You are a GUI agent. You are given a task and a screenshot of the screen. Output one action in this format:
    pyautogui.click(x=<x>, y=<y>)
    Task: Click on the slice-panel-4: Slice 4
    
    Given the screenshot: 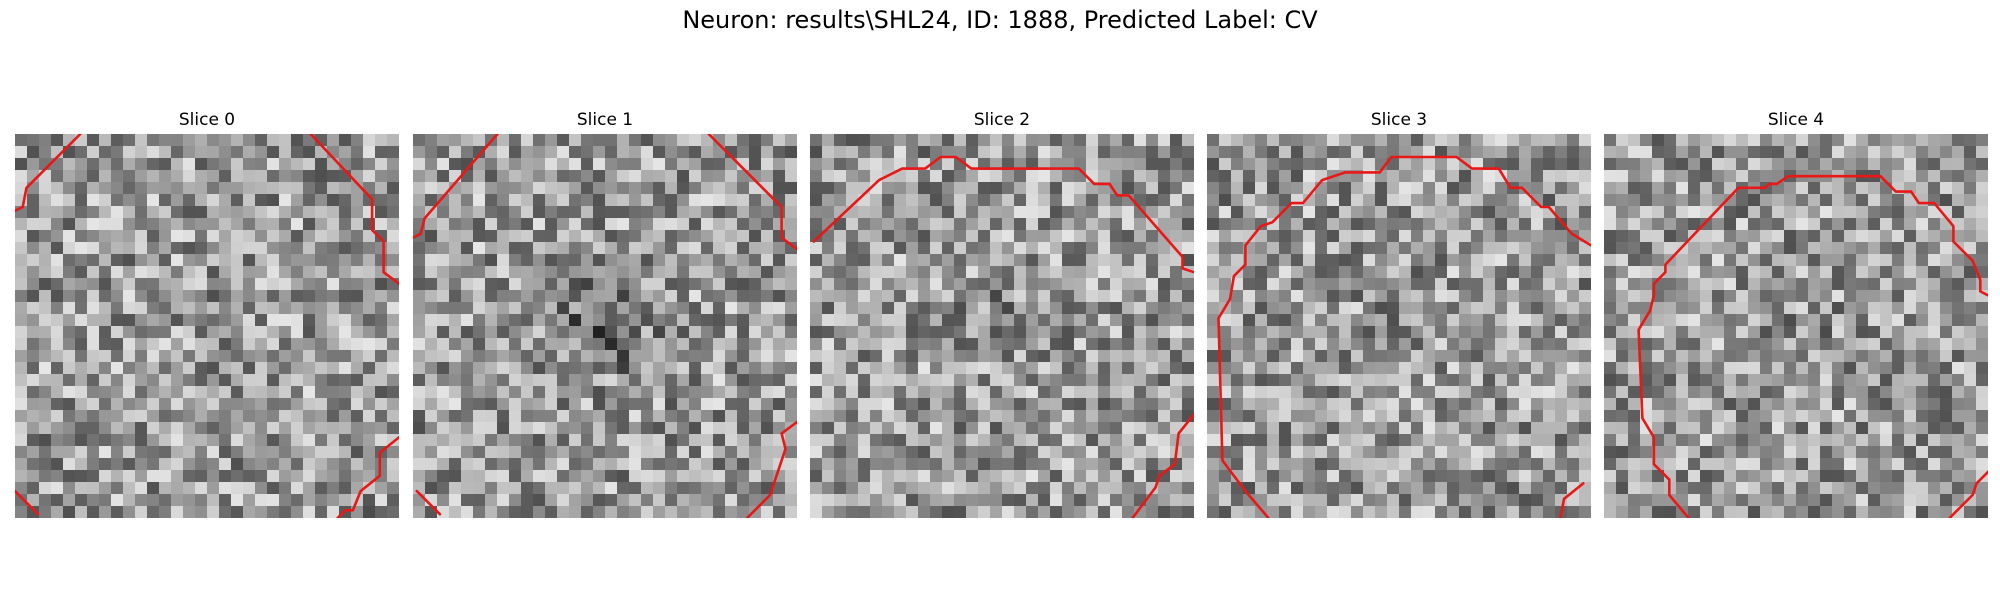 What is the action you would take?
    pyautogui.click(x=1796, y=313)
    